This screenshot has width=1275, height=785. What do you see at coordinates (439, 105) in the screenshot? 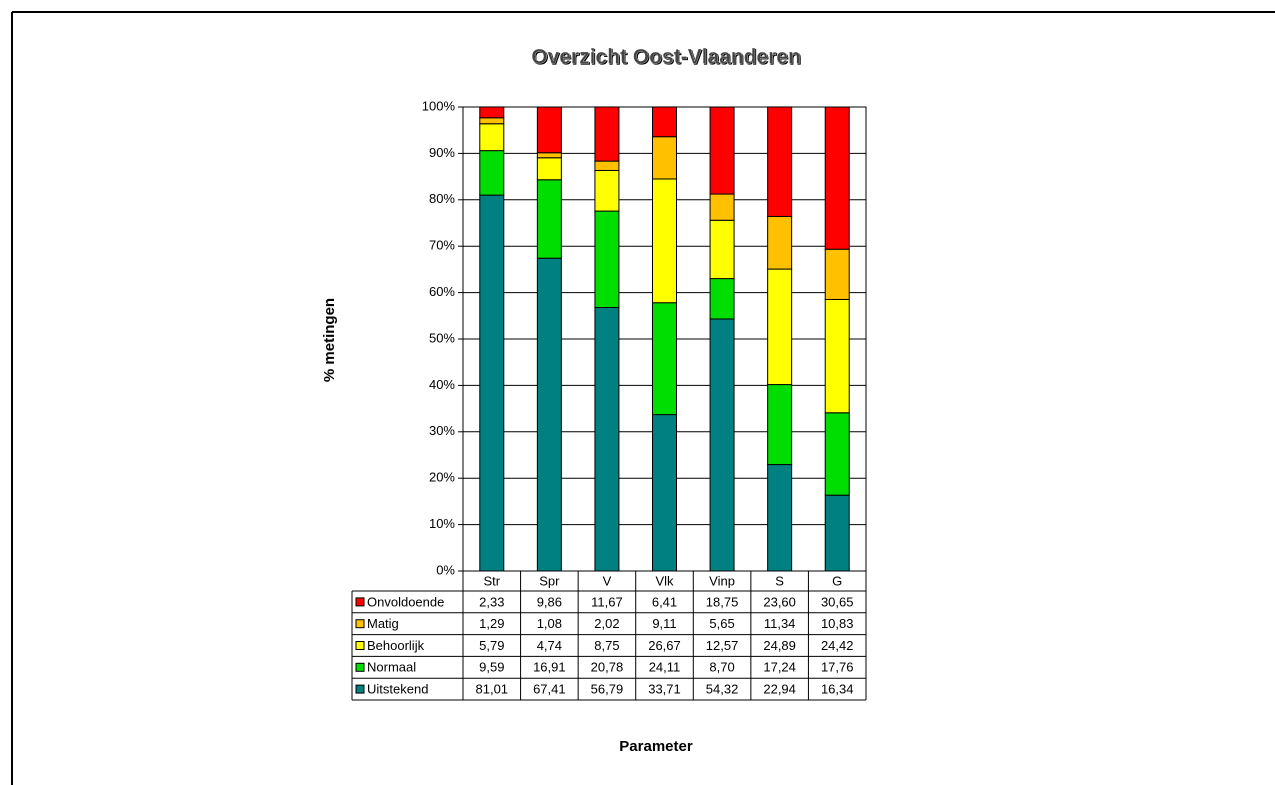
I see `y-tick-label: 100%` at bounding box center [439, 105].